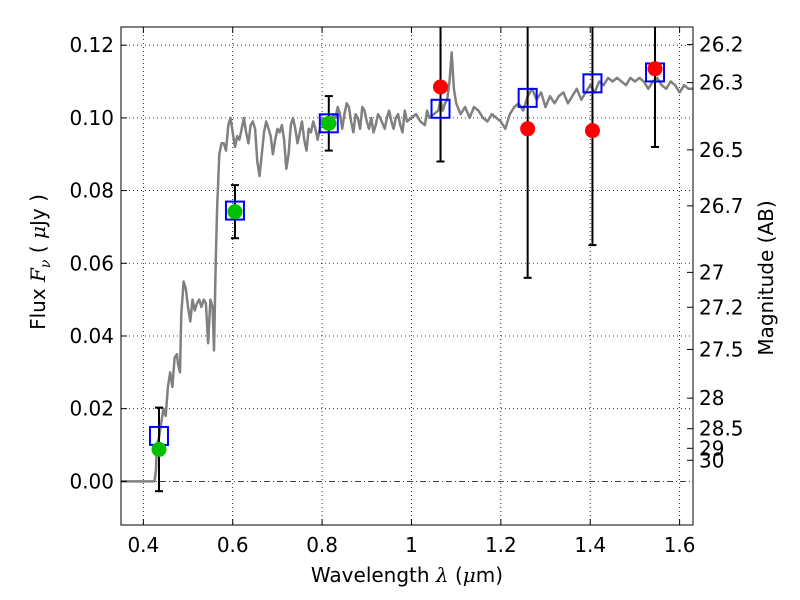  I want to click on y2-tick-label: 30, so click(711, 460).